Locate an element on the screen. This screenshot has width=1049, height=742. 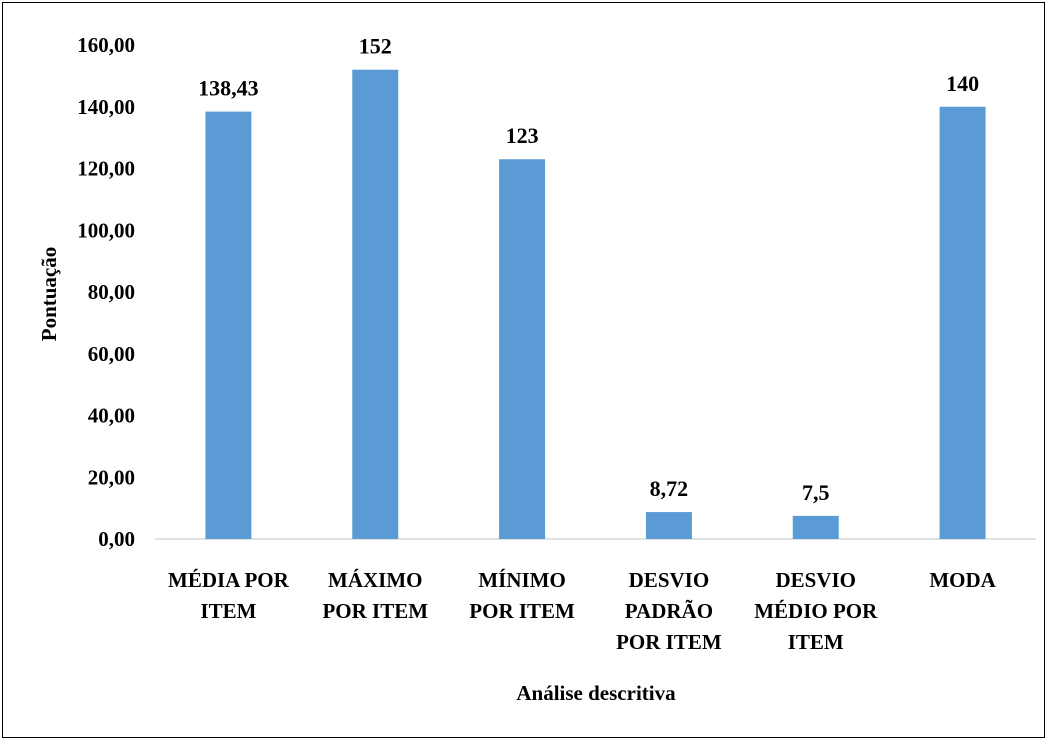
data-label: 123 is located at coordinates (522, 135).